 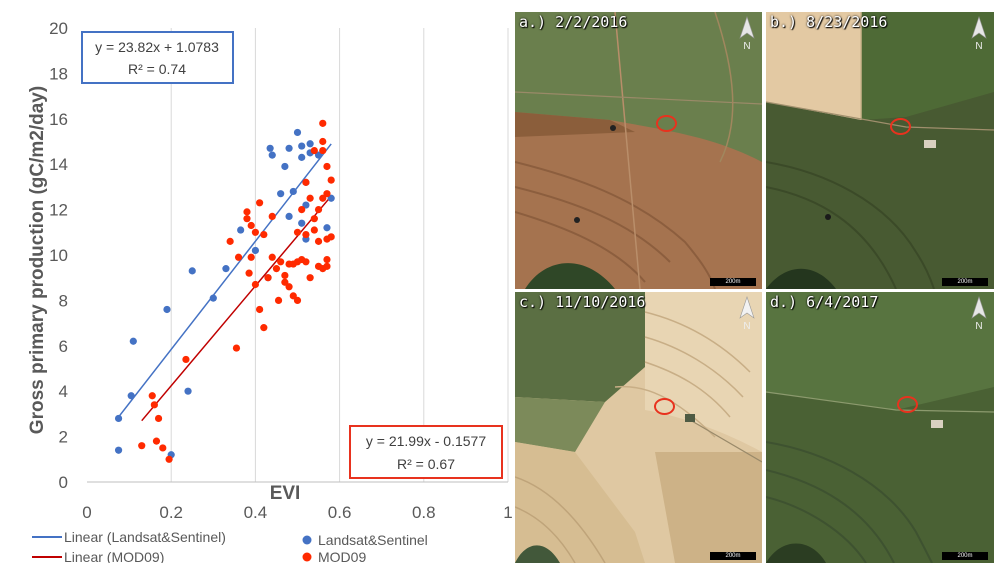 I want to click on satellite-image-a: a.) 2/2/2016 N 200m, so click(x=638, y=150).